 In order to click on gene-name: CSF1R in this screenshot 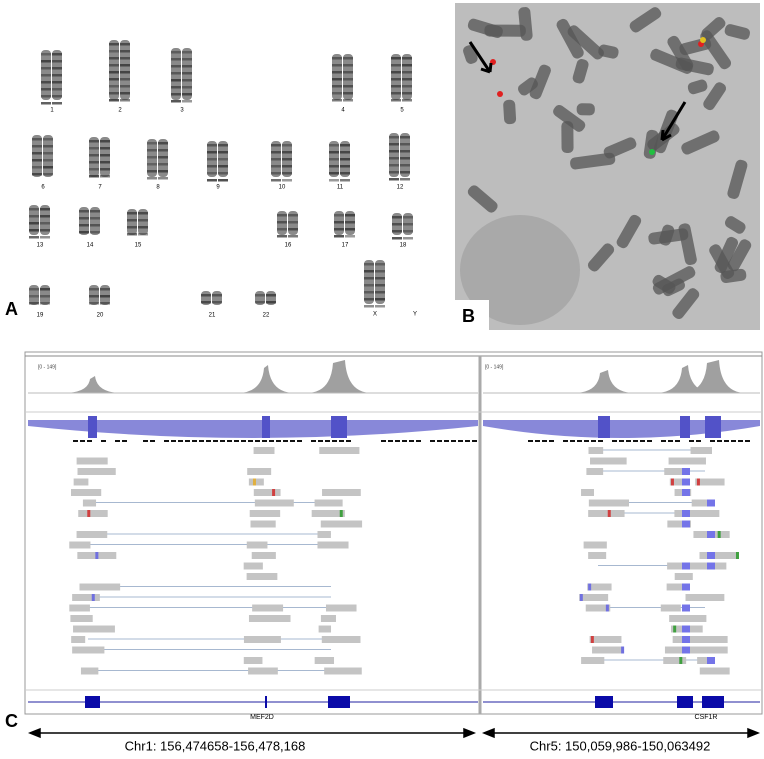, I will do `click(706, 717)`.